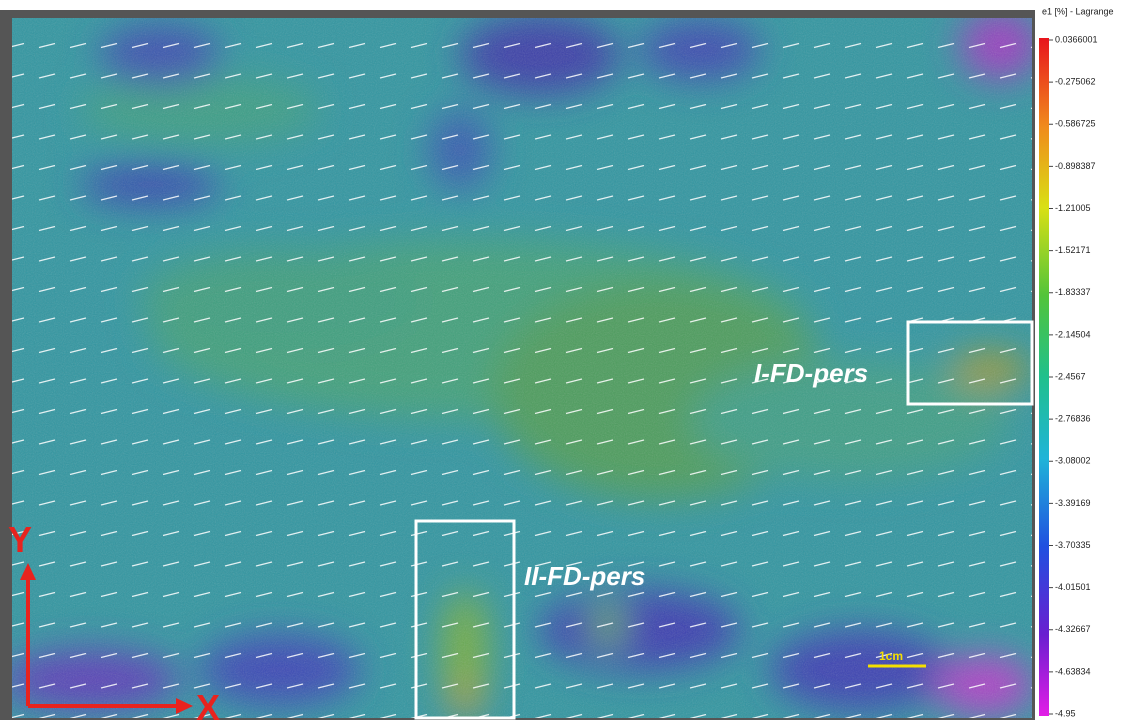 This screenshot has width=1125, height=720. What do you see at coordinates (106, 638) in the screenshot?
I see `axes-indicator` at bounding box center [106, 638].